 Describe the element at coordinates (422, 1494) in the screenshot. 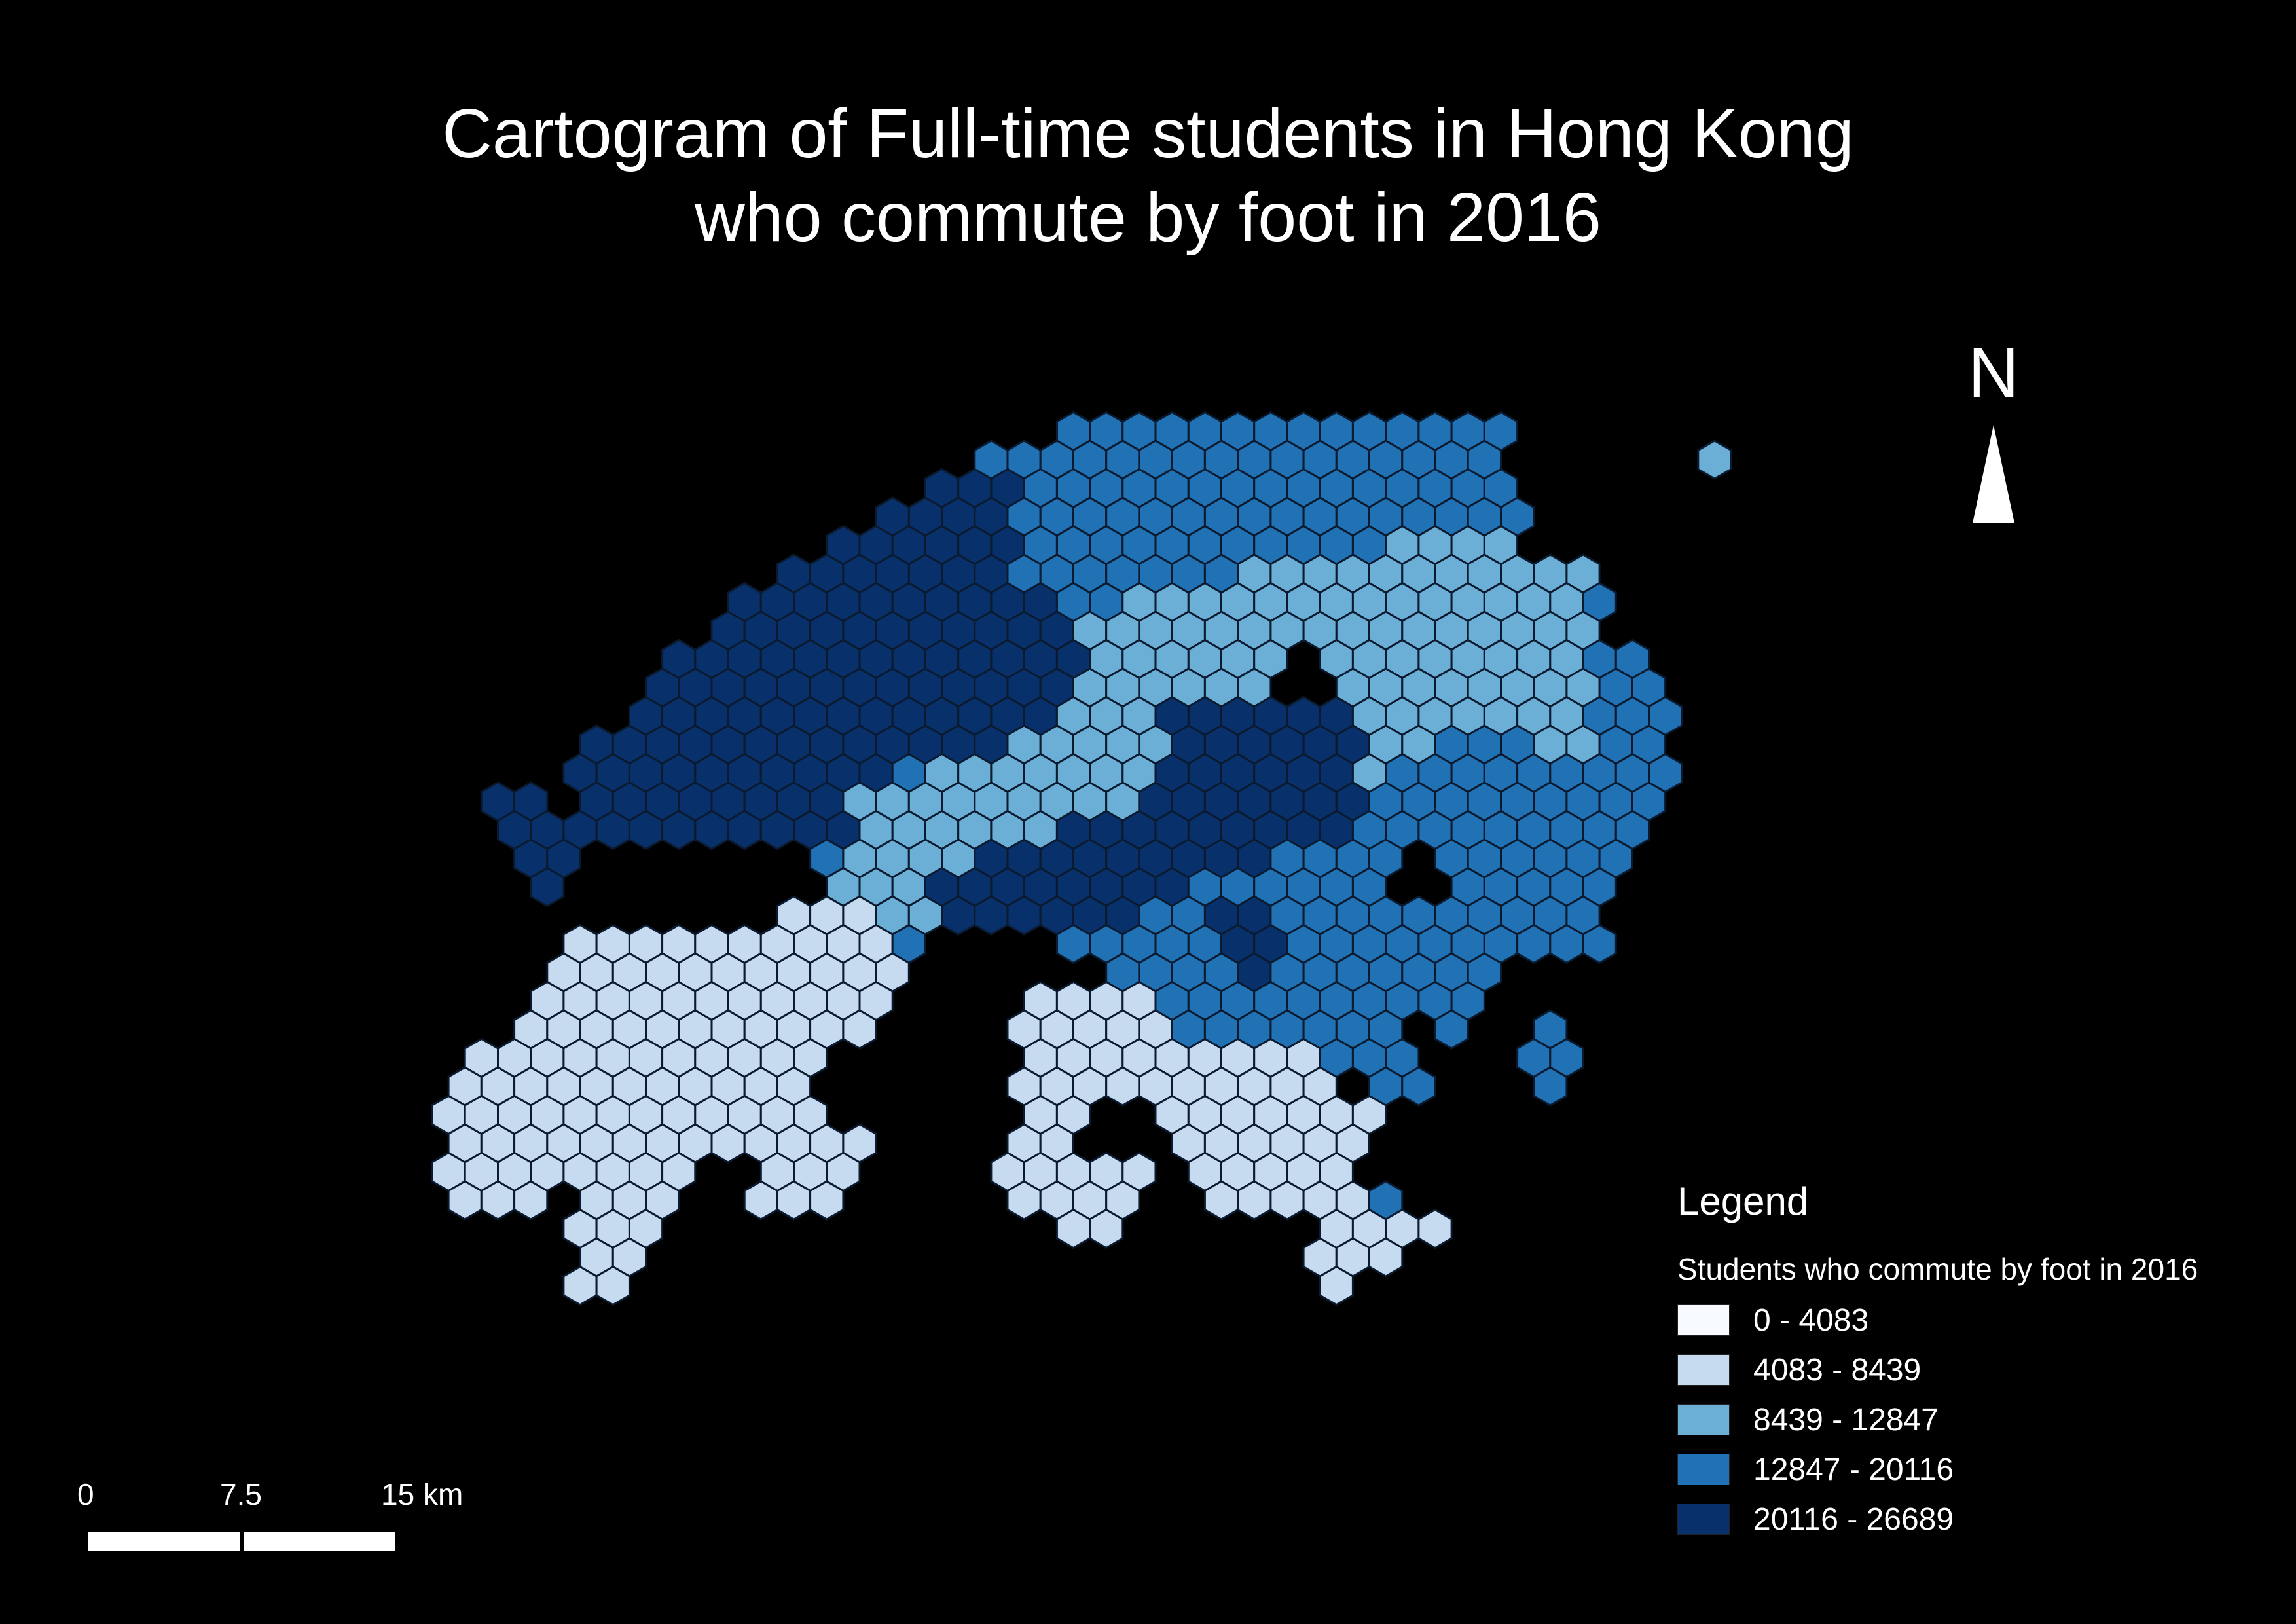

I see `scale-tick-end: 15 km` at that location.